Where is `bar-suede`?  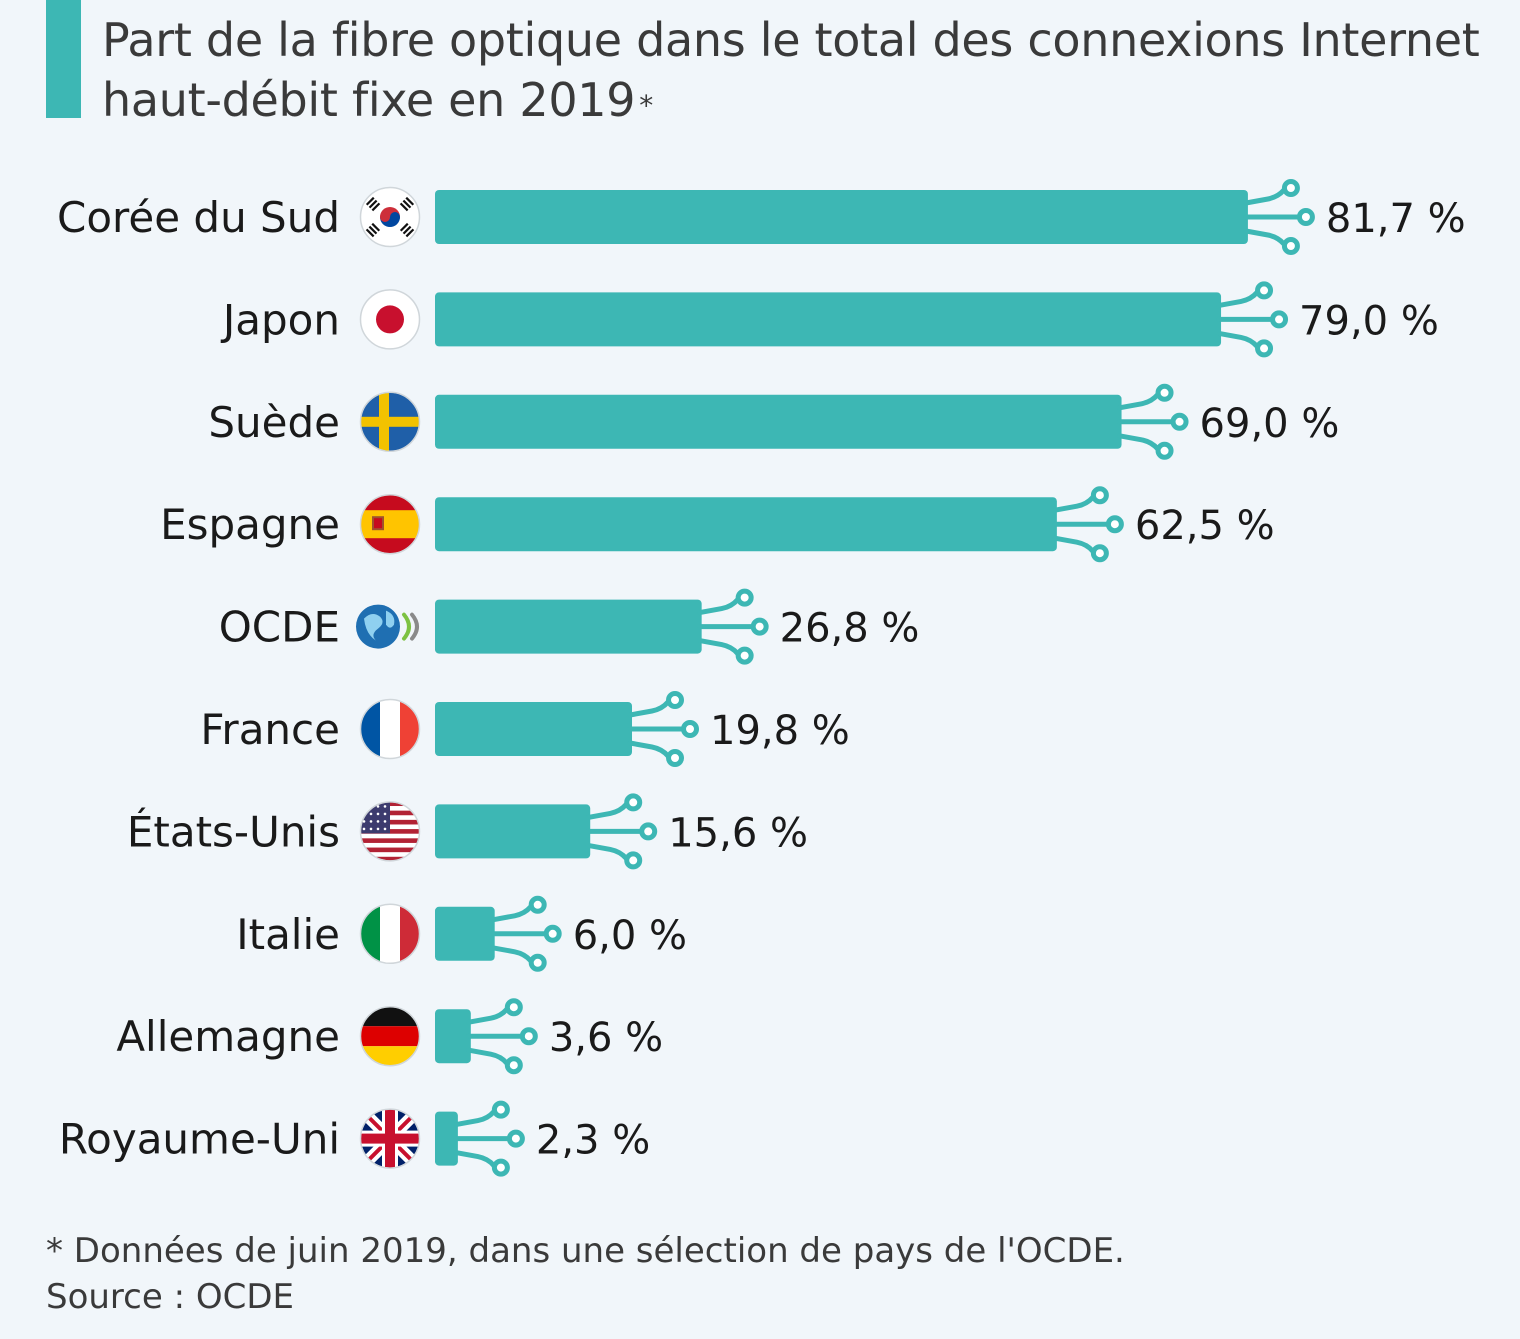
bar-suede is located at coordinates (778, 421).